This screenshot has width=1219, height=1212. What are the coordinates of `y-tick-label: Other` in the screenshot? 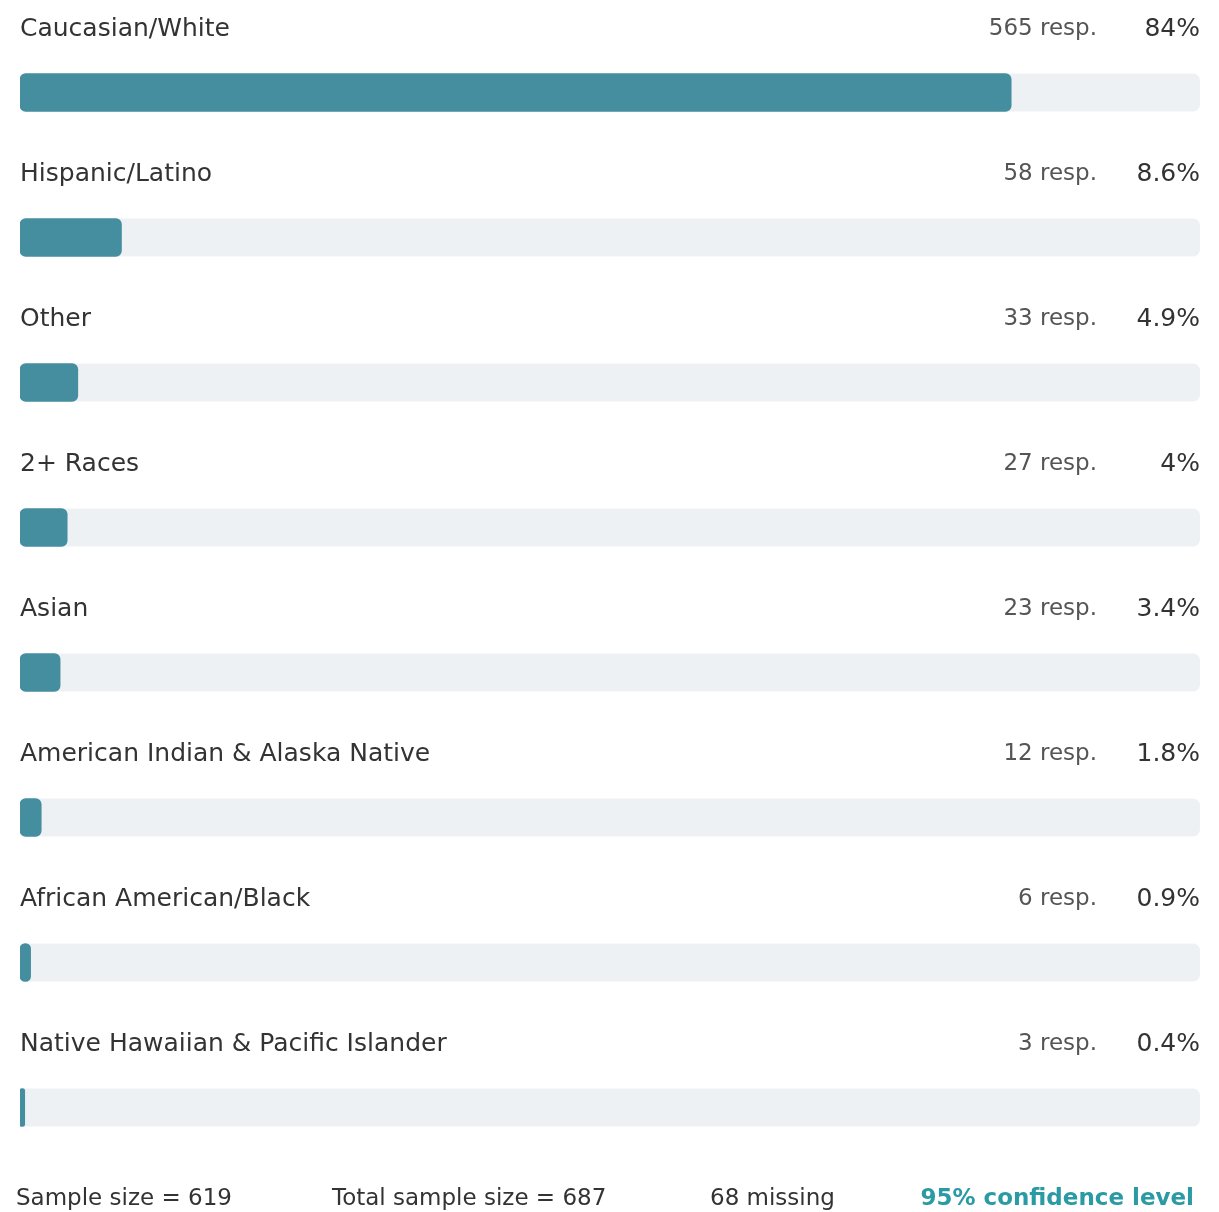 It's located at (56, 317).